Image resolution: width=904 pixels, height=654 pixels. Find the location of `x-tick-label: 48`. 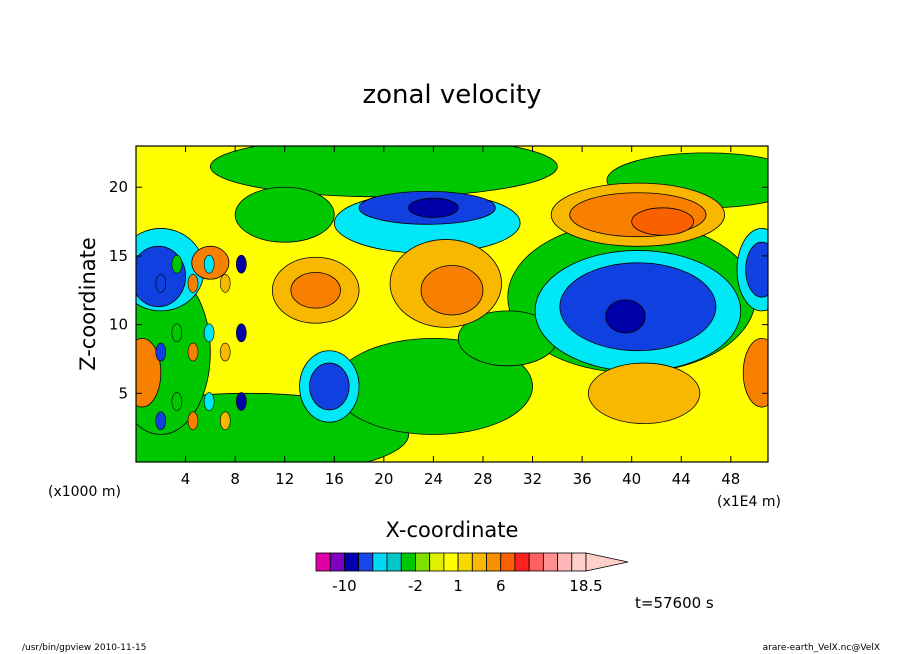

x-tick-label: 48 is located at coordinates (730, 479).